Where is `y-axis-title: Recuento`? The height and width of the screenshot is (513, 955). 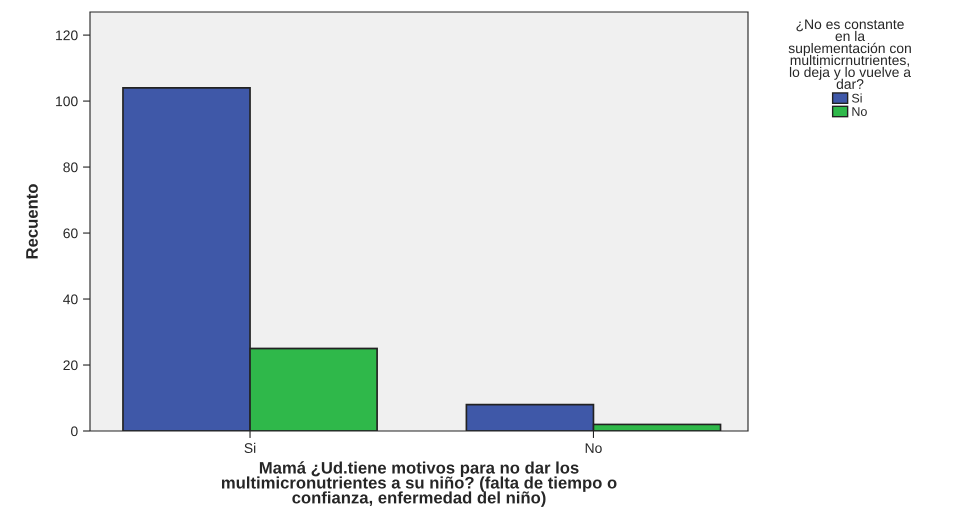 y-axis-title: Recuento is located at coordinates (32, 221).